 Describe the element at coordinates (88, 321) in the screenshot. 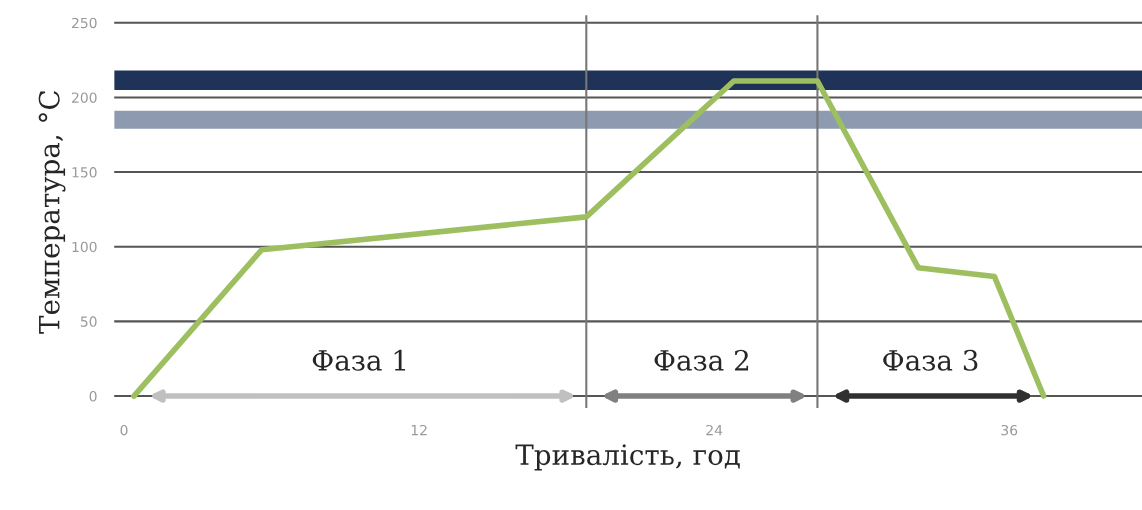

I see `y-tick-label: 50` at that location.